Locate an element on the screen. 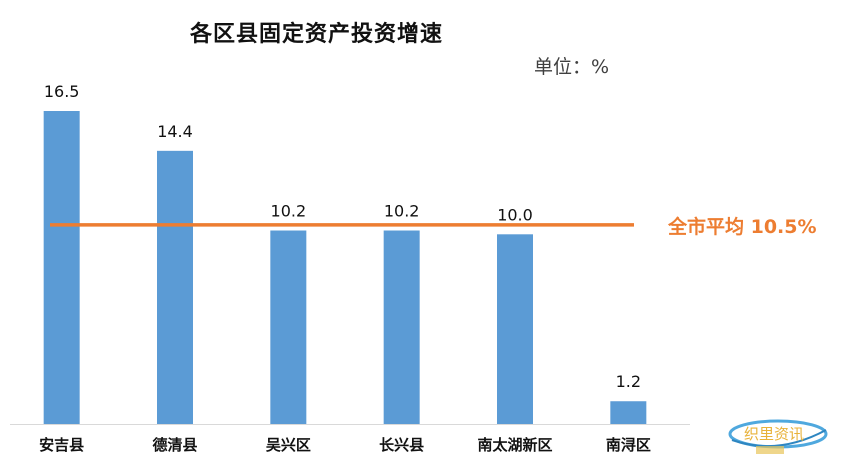 This screenshot has height=463, width=844. data-label: 16.5 is located at coordinates (62, 91).